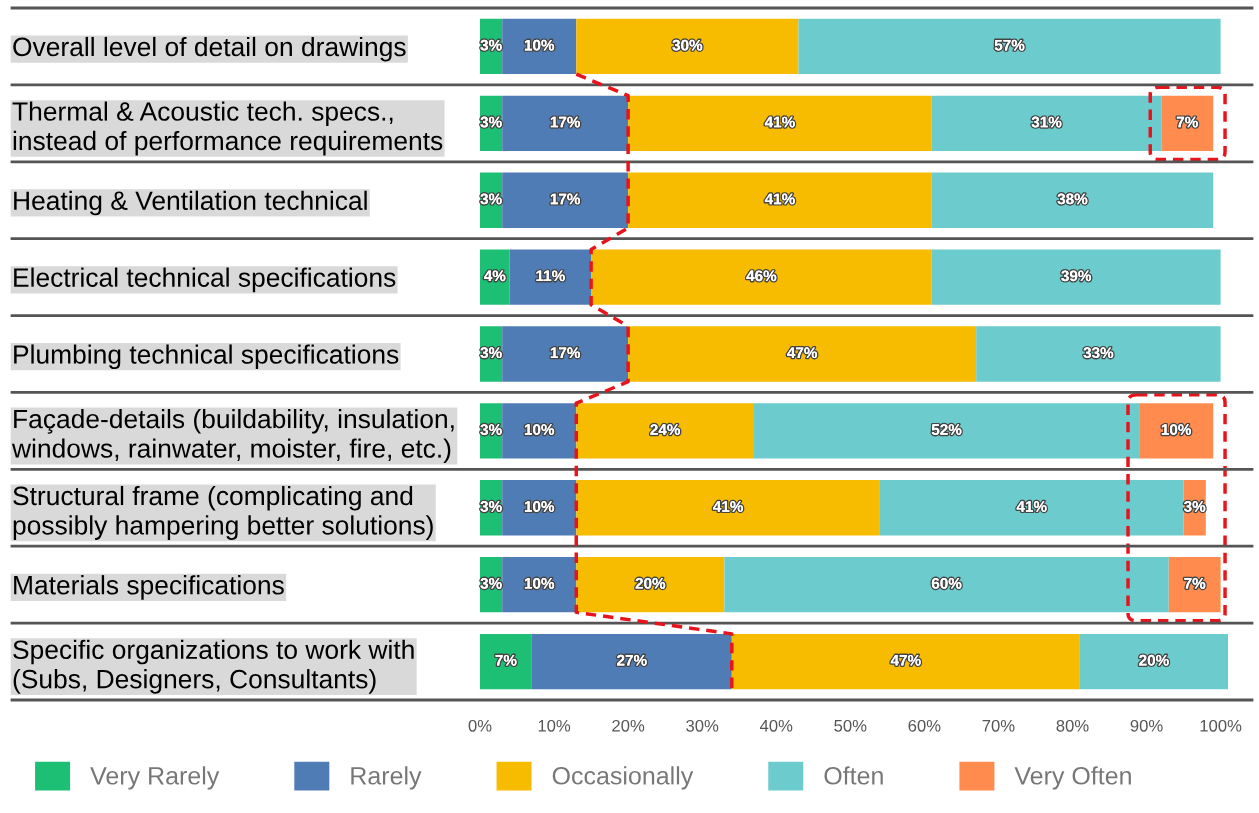  What do you see at coordinates (223, 512) in the screenshot?
I see `y-tick-label: Structural frame (complicating and possibly hampering better solutions)` at bounding box center [223, 512].